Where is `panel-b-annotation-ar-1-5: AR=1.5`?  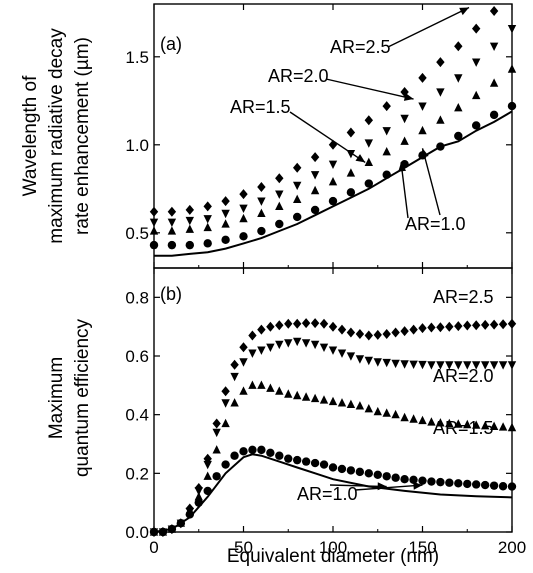 panel-b-annotation-ar-1-5: AR=1.5 is located at coordinates (463, 428).